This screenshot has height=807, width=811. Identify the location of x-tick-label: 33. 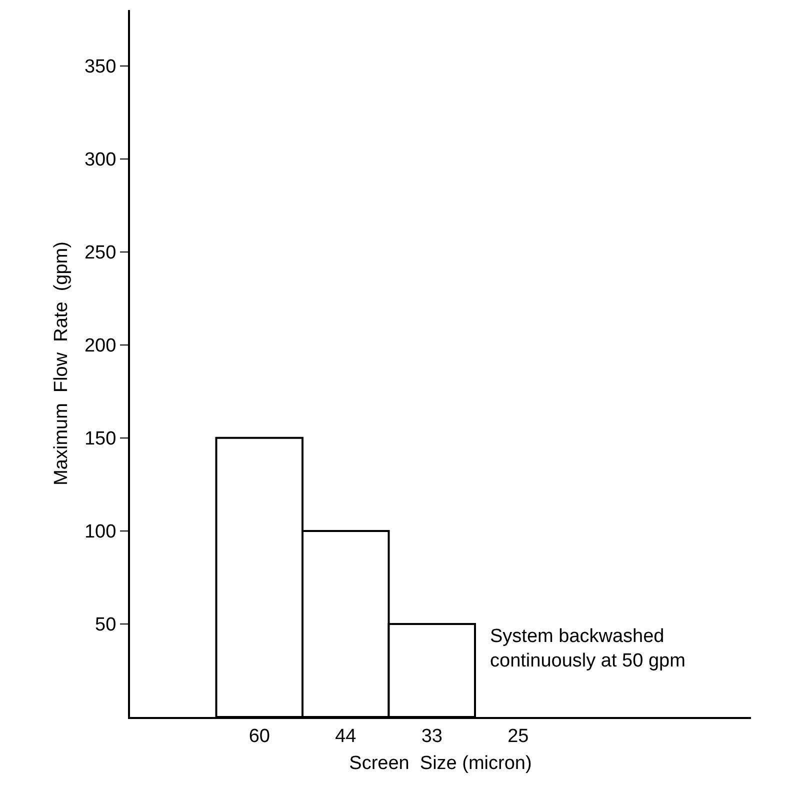
(431, 736).